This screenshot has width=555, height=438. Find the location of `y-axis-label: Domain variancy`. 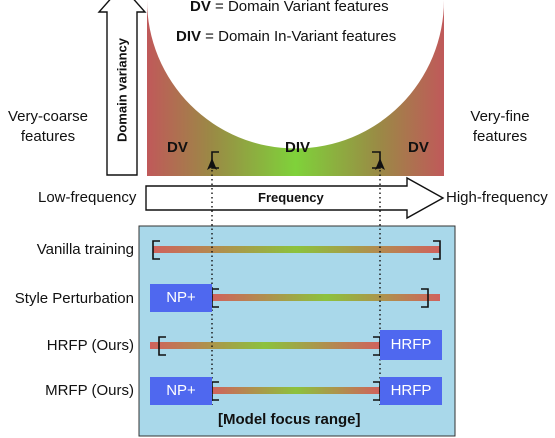

y-axis-label: Domain variancy is located at coordinates (122, 90).